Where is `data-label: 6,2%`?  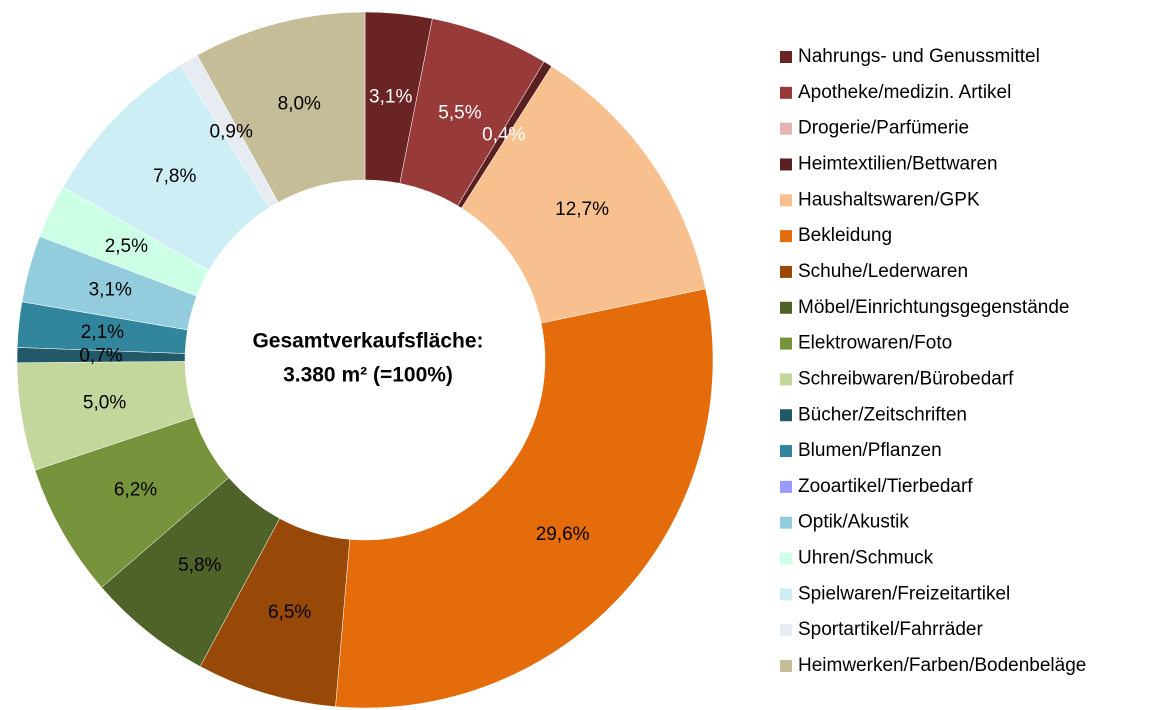 data-label: 6,2% is located at coordinates (135, 490).